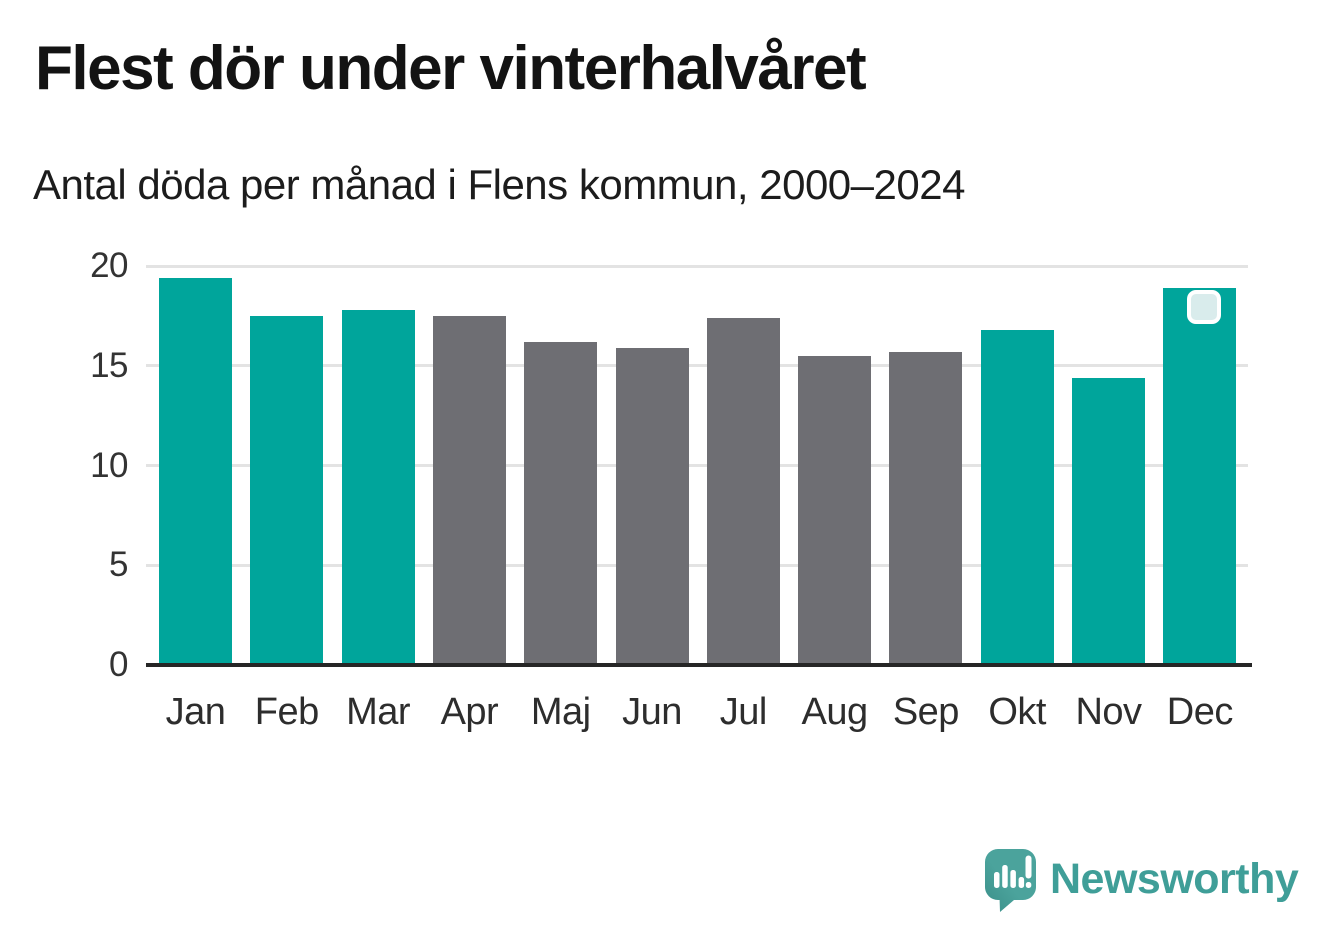 The image size is (1322, 939). What do you see at coordinates (1200, 712) in the screenshot?
I see `x-axis-label-dec: Dec` at bounding box center [1200, 712].